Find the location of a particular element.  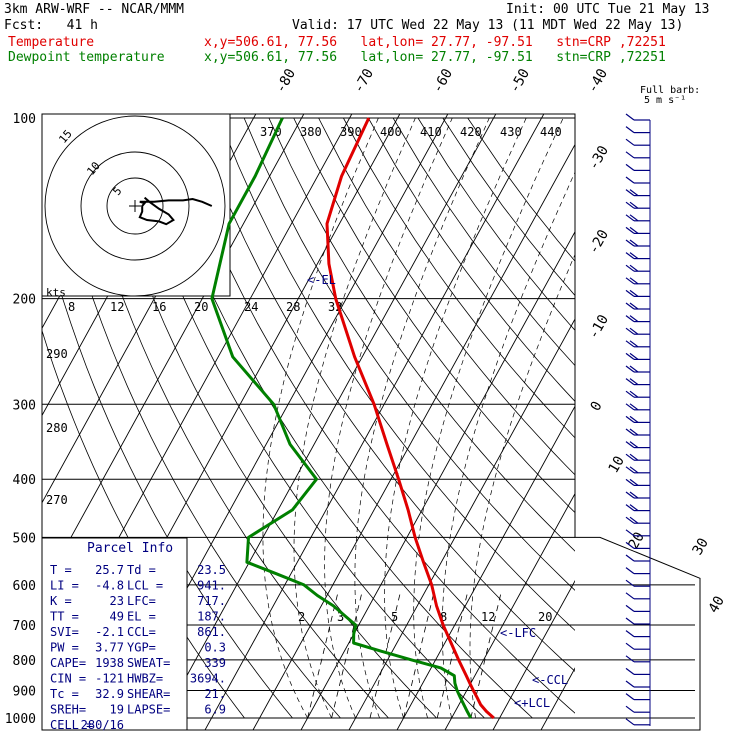

isotherm-tick-label: -80 is located at coordinates (286, 81).